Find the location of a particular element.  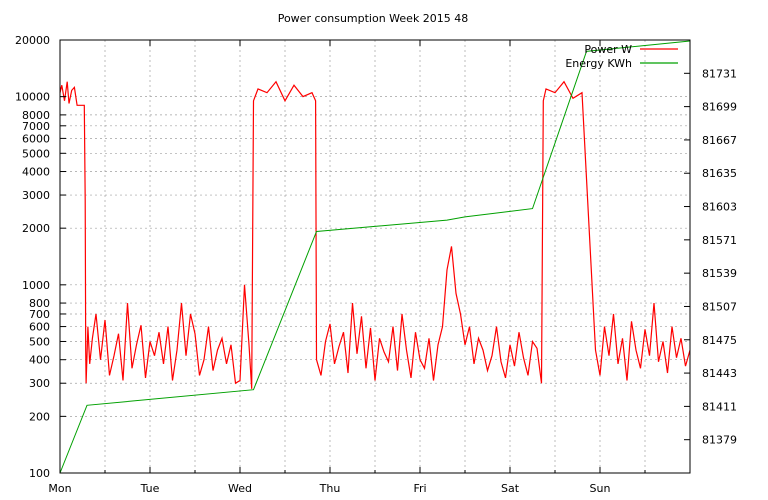

y2-tick-label: 81411 is located at coordinates (719, 406).